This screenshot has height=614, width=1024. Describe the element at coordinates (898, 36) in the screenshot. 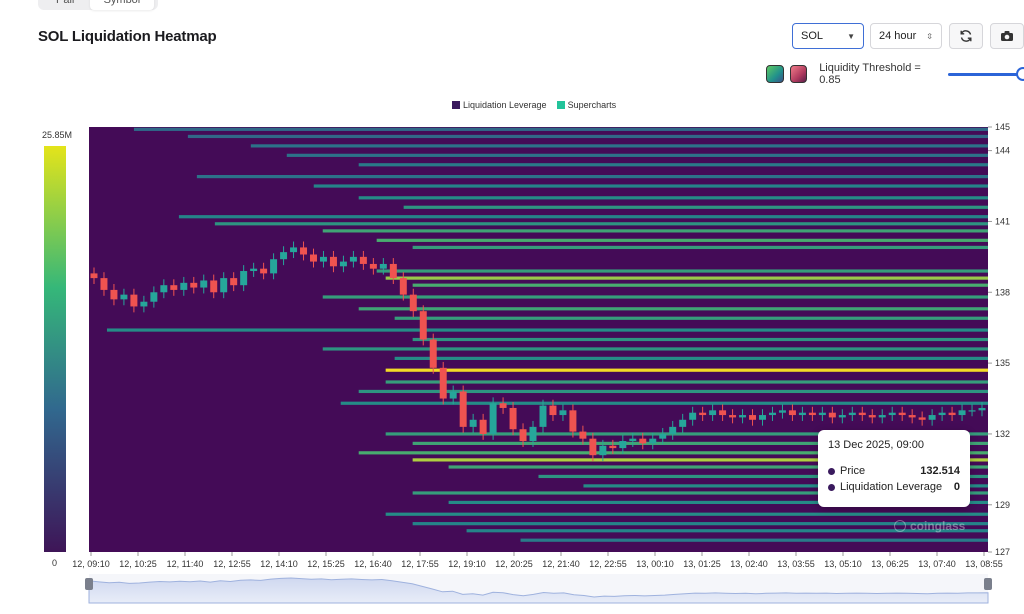

I see `range-select-value: 24 hour` at that location.